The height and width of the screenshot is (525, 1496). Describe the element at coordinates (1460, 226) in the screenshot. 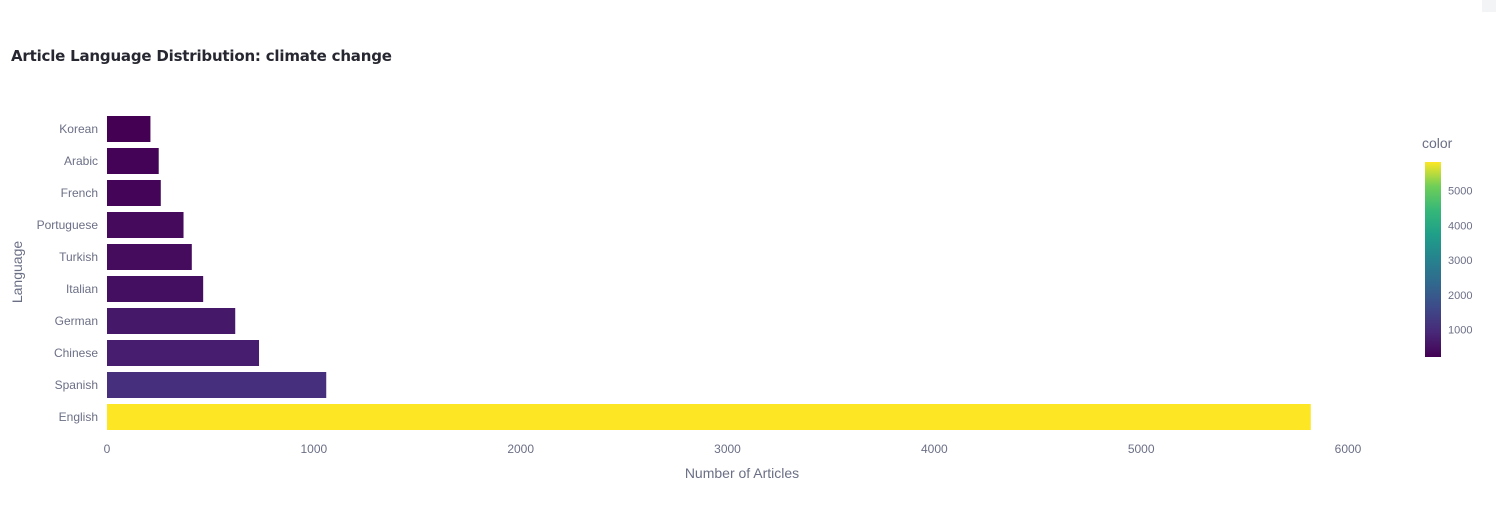

I see `colorbar-tick-label: 4000` at that location.